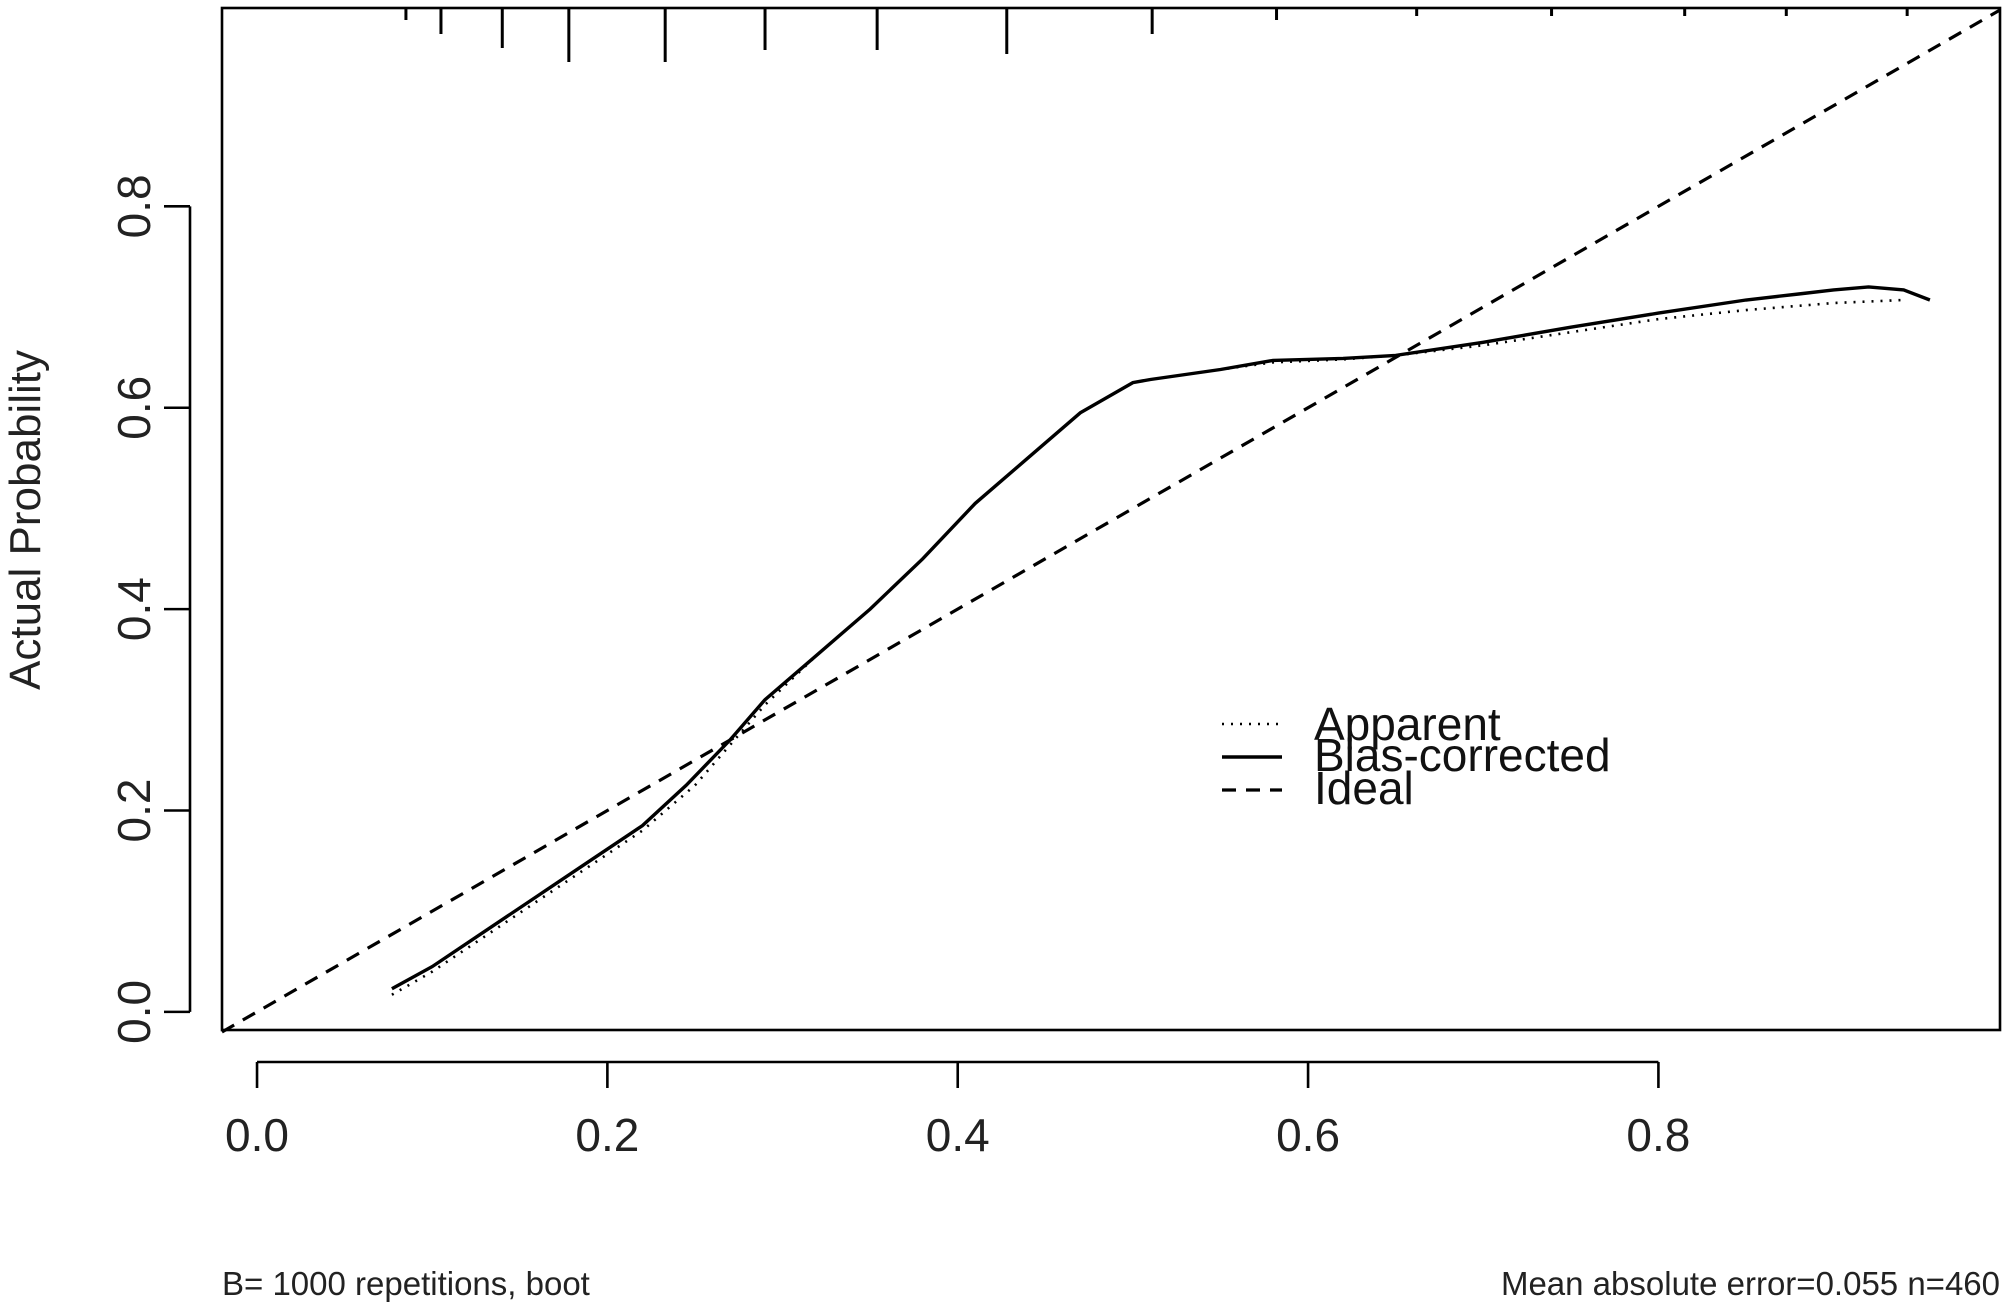 Image resolution: width=2008 pixels, height=1310 pixels. I want to click on legend: Apparent Bias-corrected Ideal, so click(1416, 756).